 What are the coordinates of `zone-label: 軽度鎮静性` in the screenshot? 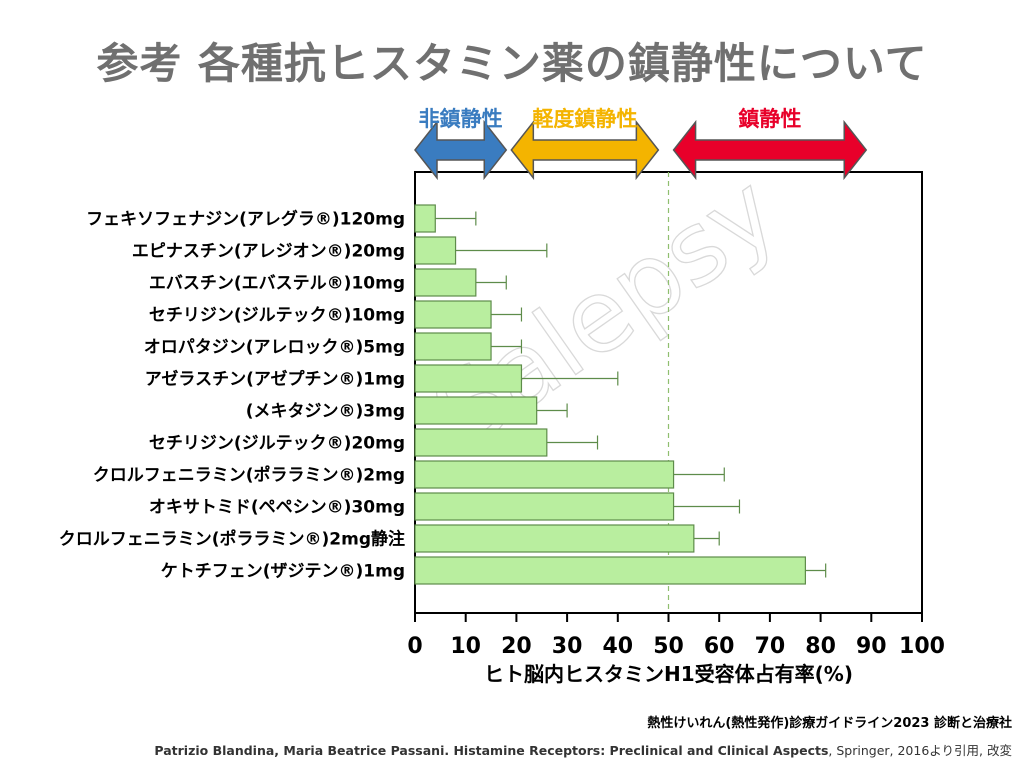 It's located at (584, 119).